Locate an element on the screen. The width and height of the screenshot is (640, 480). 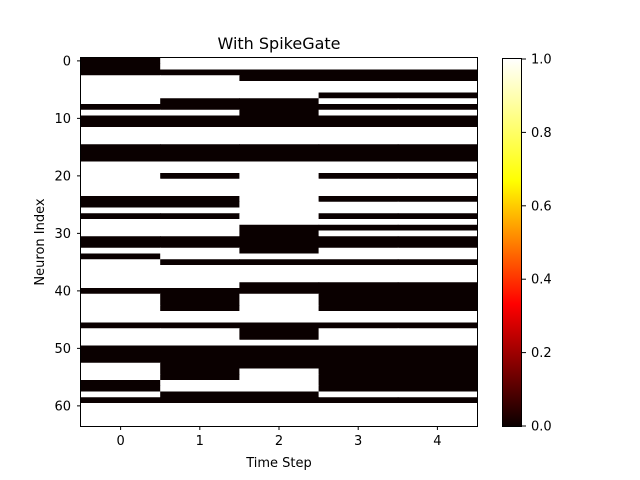
colorbar-ticks: 0.0 0.2 0.4 0.6 0.8 1.0 is located at coordinates (537, 244).